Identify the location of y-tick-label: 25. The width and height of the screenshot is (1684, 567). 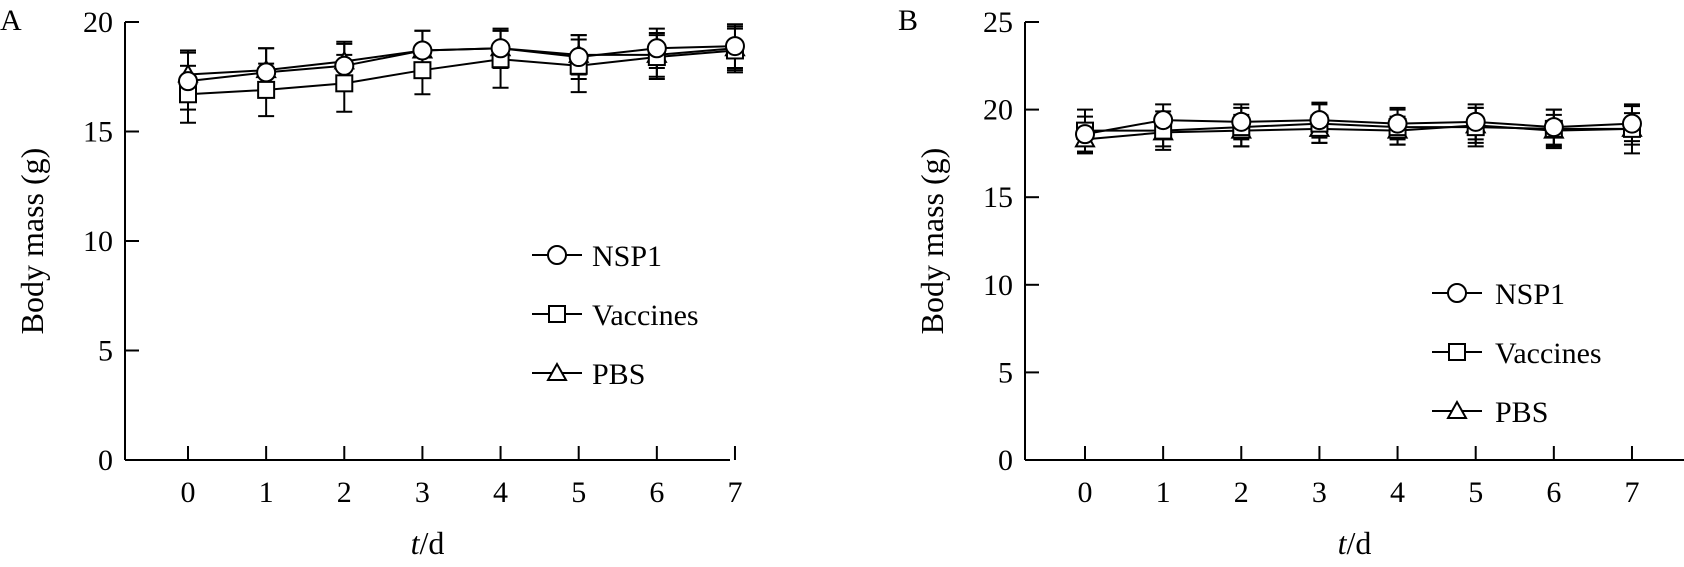
(998, 22).